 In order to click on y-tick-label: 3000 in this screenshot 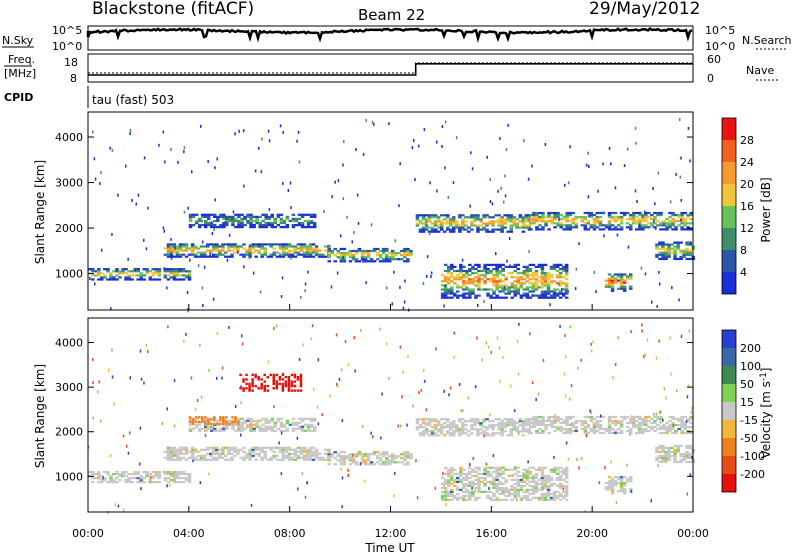, I will do `click(69, 183)`.